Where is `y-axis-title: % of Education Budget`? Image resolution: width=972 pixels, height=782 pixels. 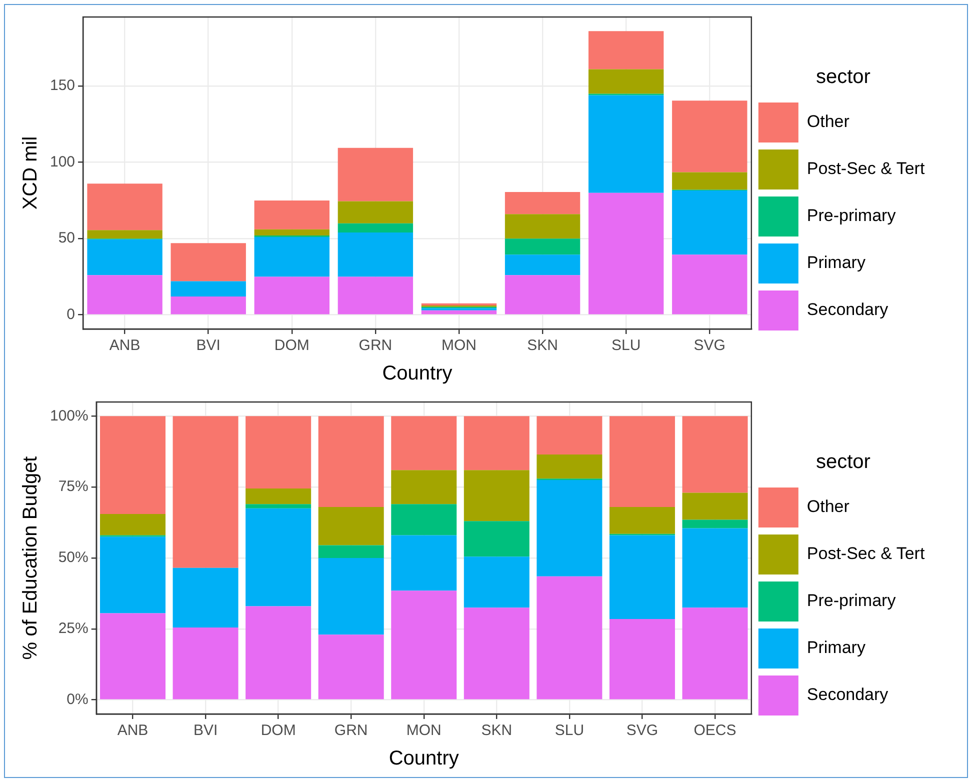 y-axis-title: % of Education Budget is located at coordinates (31, 558).